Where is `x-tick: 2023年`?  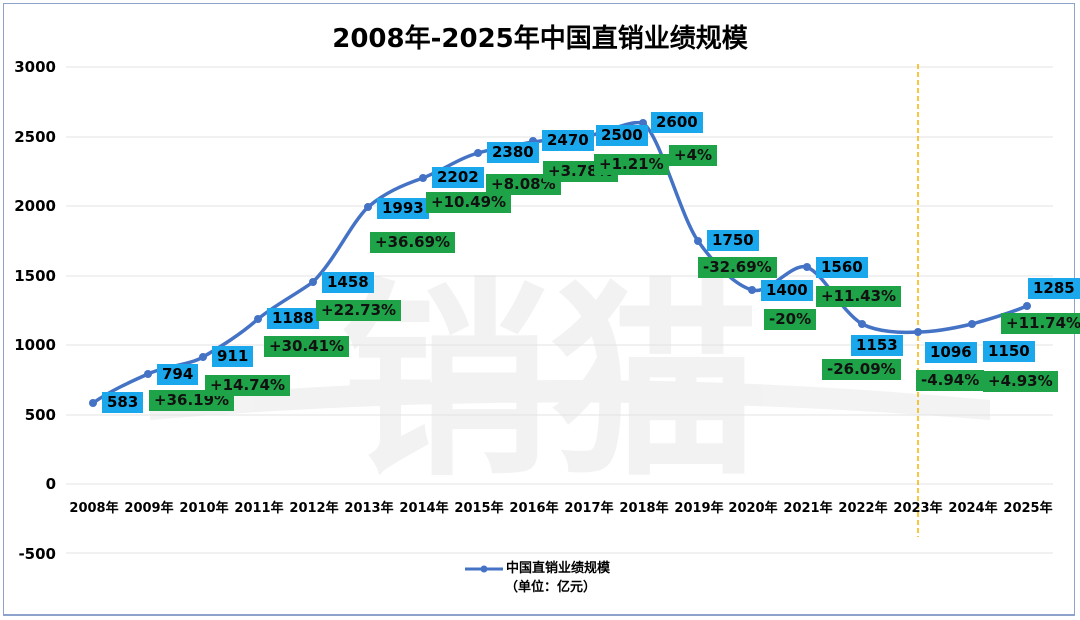
x-tick: 2023年 is located at coordinates (918, 508).